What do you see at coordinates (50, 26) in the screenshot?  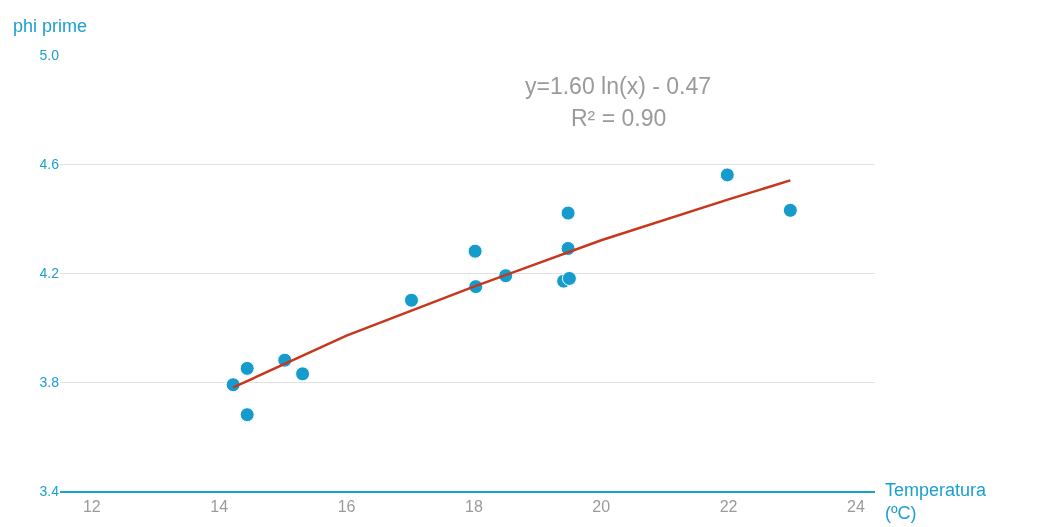 I see `y-axis-title: phi prime` at bounding box center [50, 26].